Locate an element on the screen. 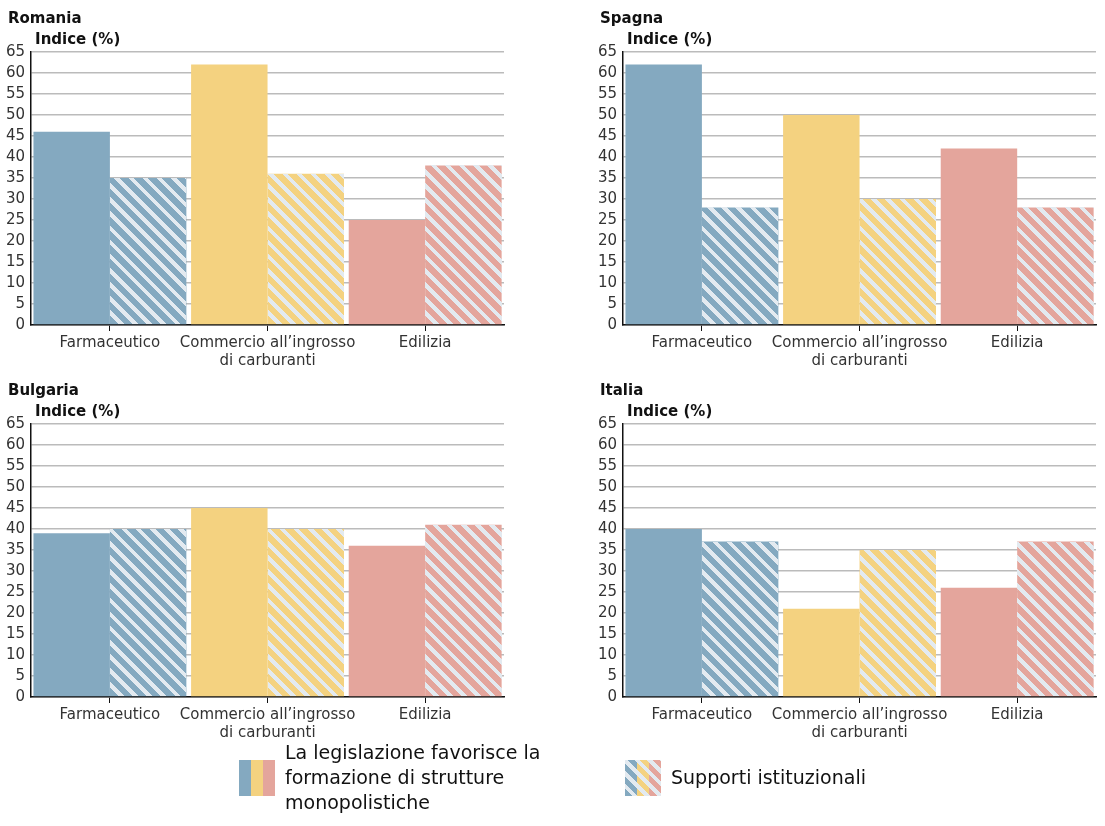 This screenshot has height=826, width=1105. legend-label: Supporti istituzionali is located at coordinates (768, 777).